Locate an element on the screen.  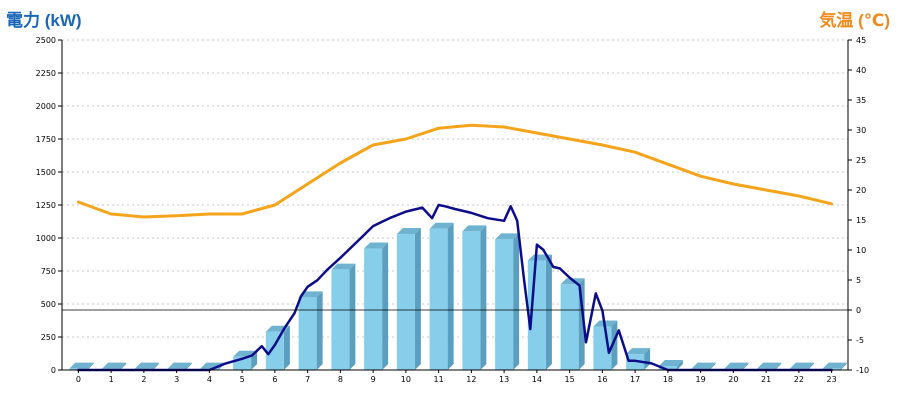
x-tick-label: 7 is located at coordinates (307, 379).